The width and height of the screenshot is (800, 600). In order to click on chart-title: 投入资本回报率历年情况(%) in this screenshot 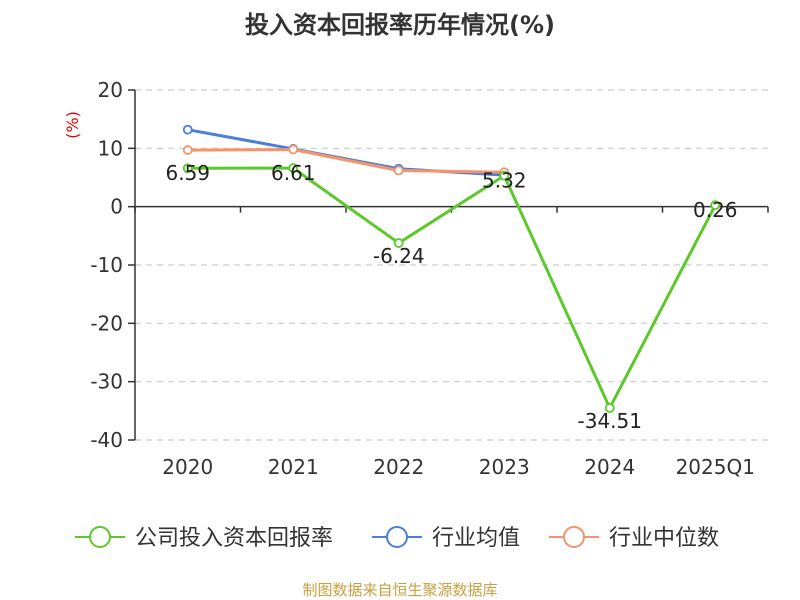, I will do `click(400, 25)`.